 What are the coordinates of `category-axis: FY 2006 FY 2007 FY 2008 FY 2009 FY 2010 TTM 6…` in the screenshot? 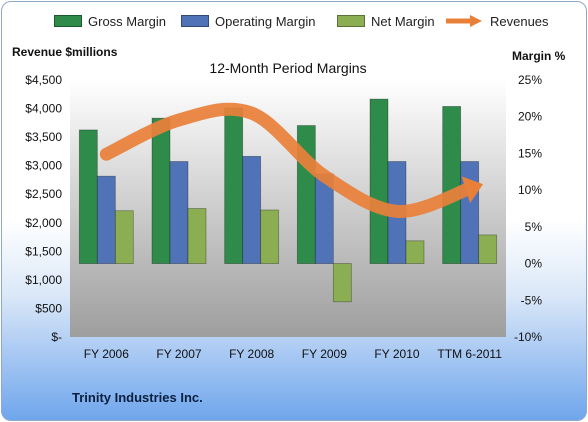 It's located at (293, 354).